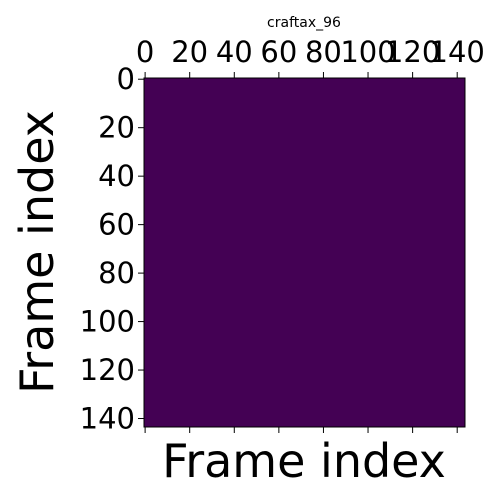 The width and height of the screenshot is (500, 504). What do you see at coordinates (126, 79) in the screenshot?
I see `y-tick-label: 0` at bounding box center [126, 79].